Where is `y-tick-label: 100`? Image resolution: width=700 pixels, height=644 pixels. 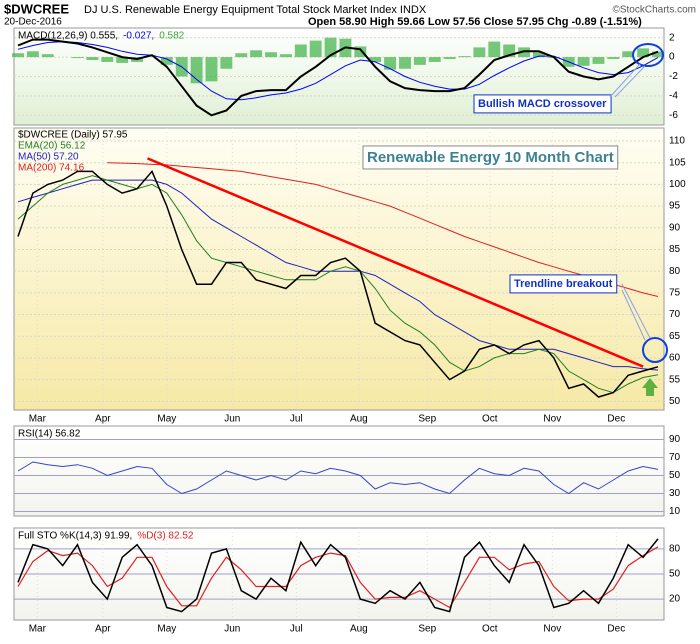
y-tick-label: 100 is located at coordinates (677, 184).